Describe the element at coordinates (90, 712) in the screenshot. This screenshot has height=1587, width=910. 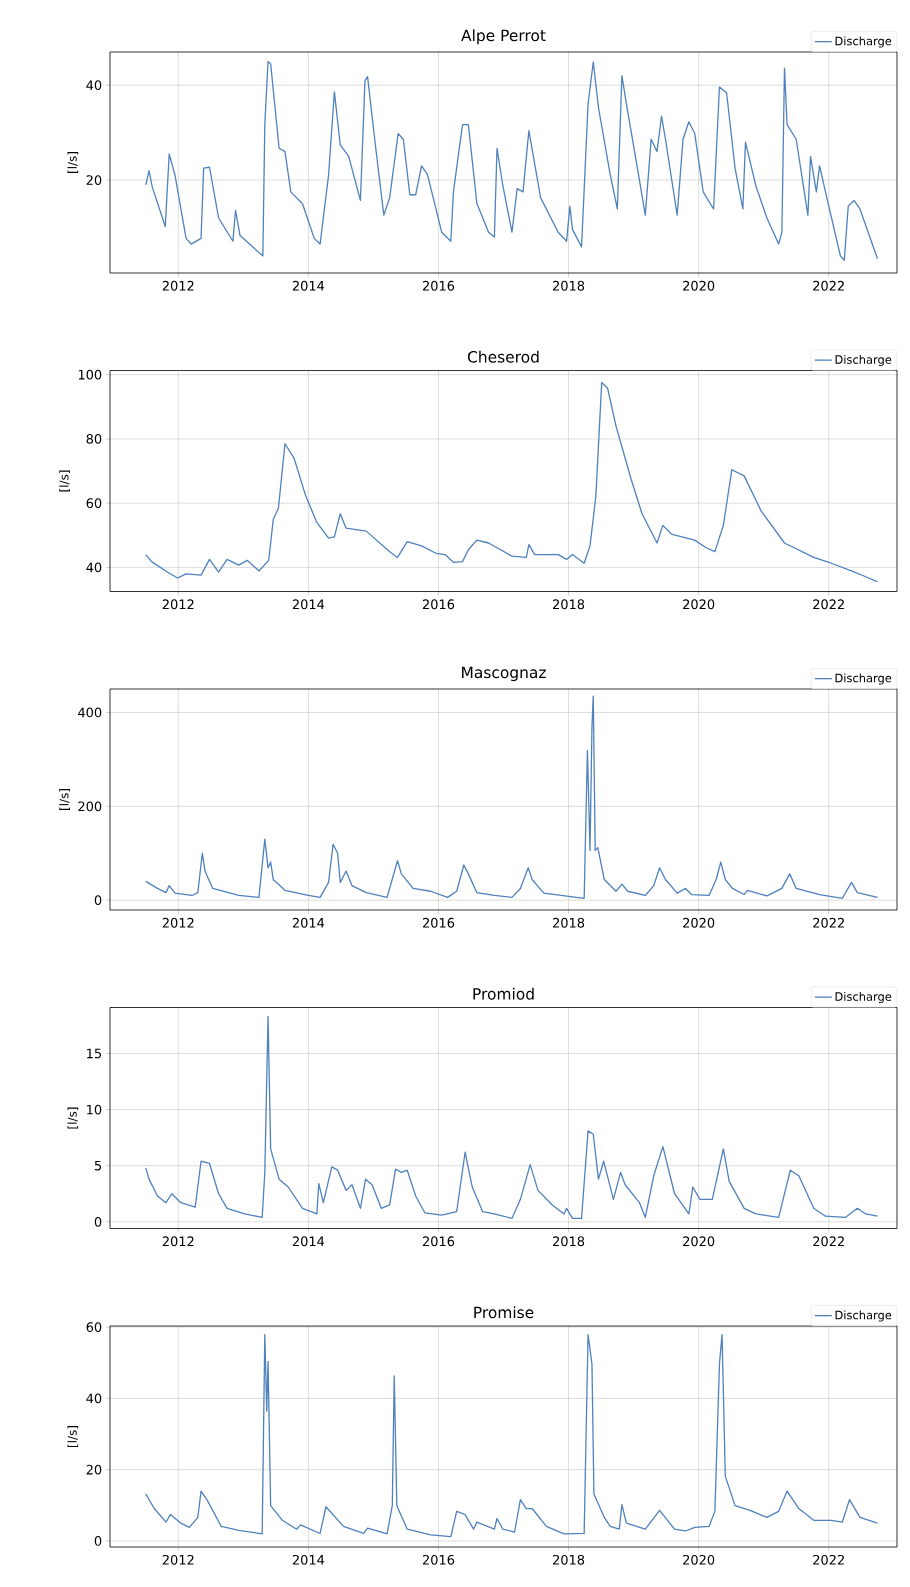
I see `y-tick-label: 400` at that location.